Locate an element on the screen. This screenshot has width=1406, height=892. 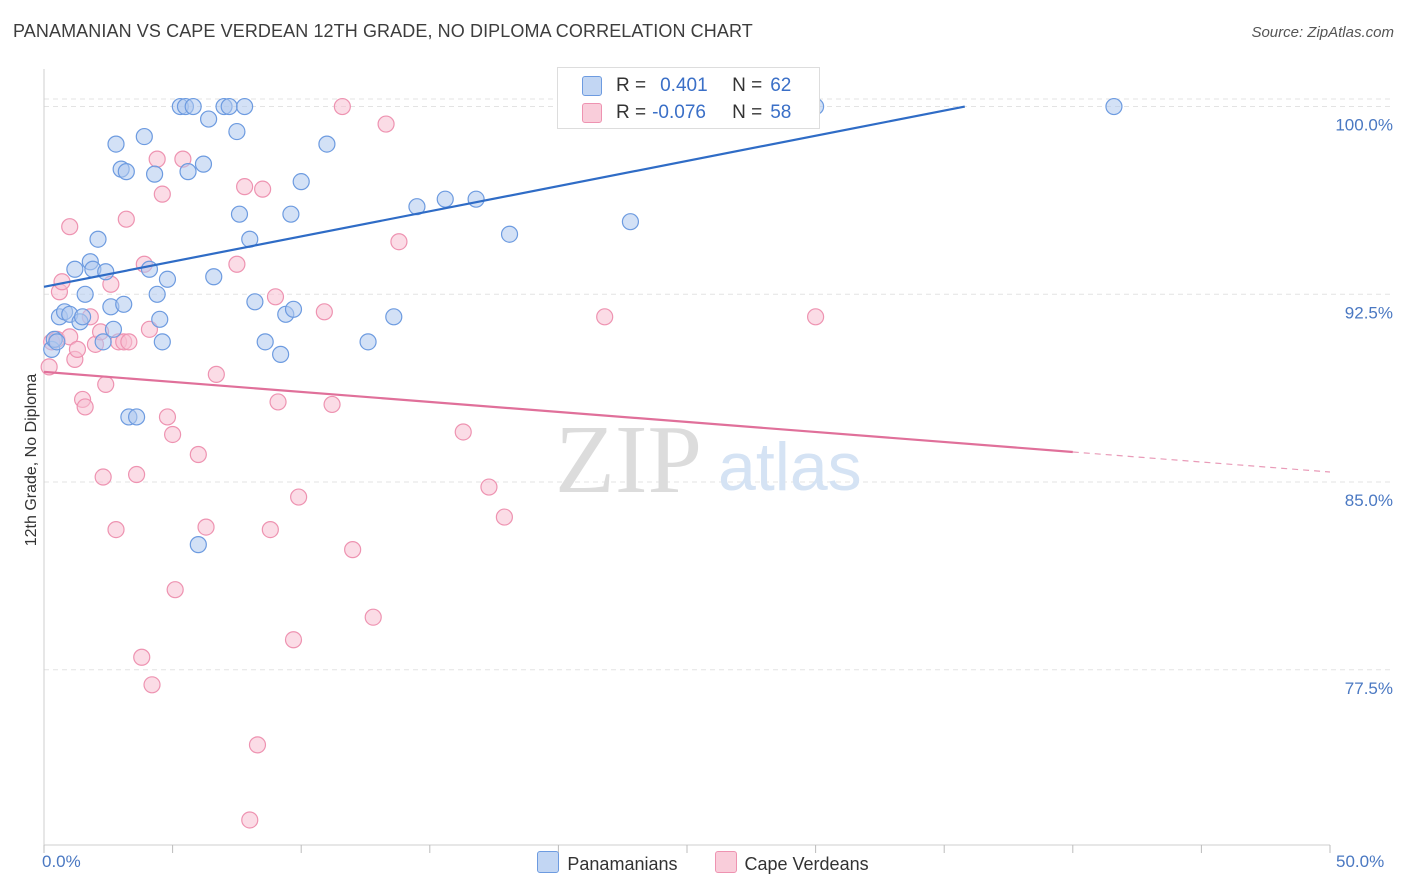
legend-swatch-pink is located at coordinates (725, 862).